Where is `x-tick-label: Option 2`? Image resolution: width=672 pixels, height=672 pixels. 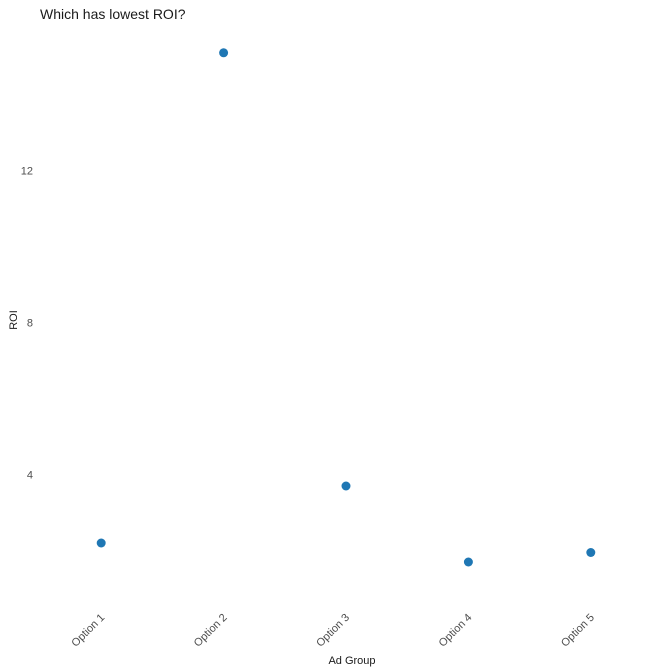
x-tick-label: Option 2 is located at coordinates (211, 631).